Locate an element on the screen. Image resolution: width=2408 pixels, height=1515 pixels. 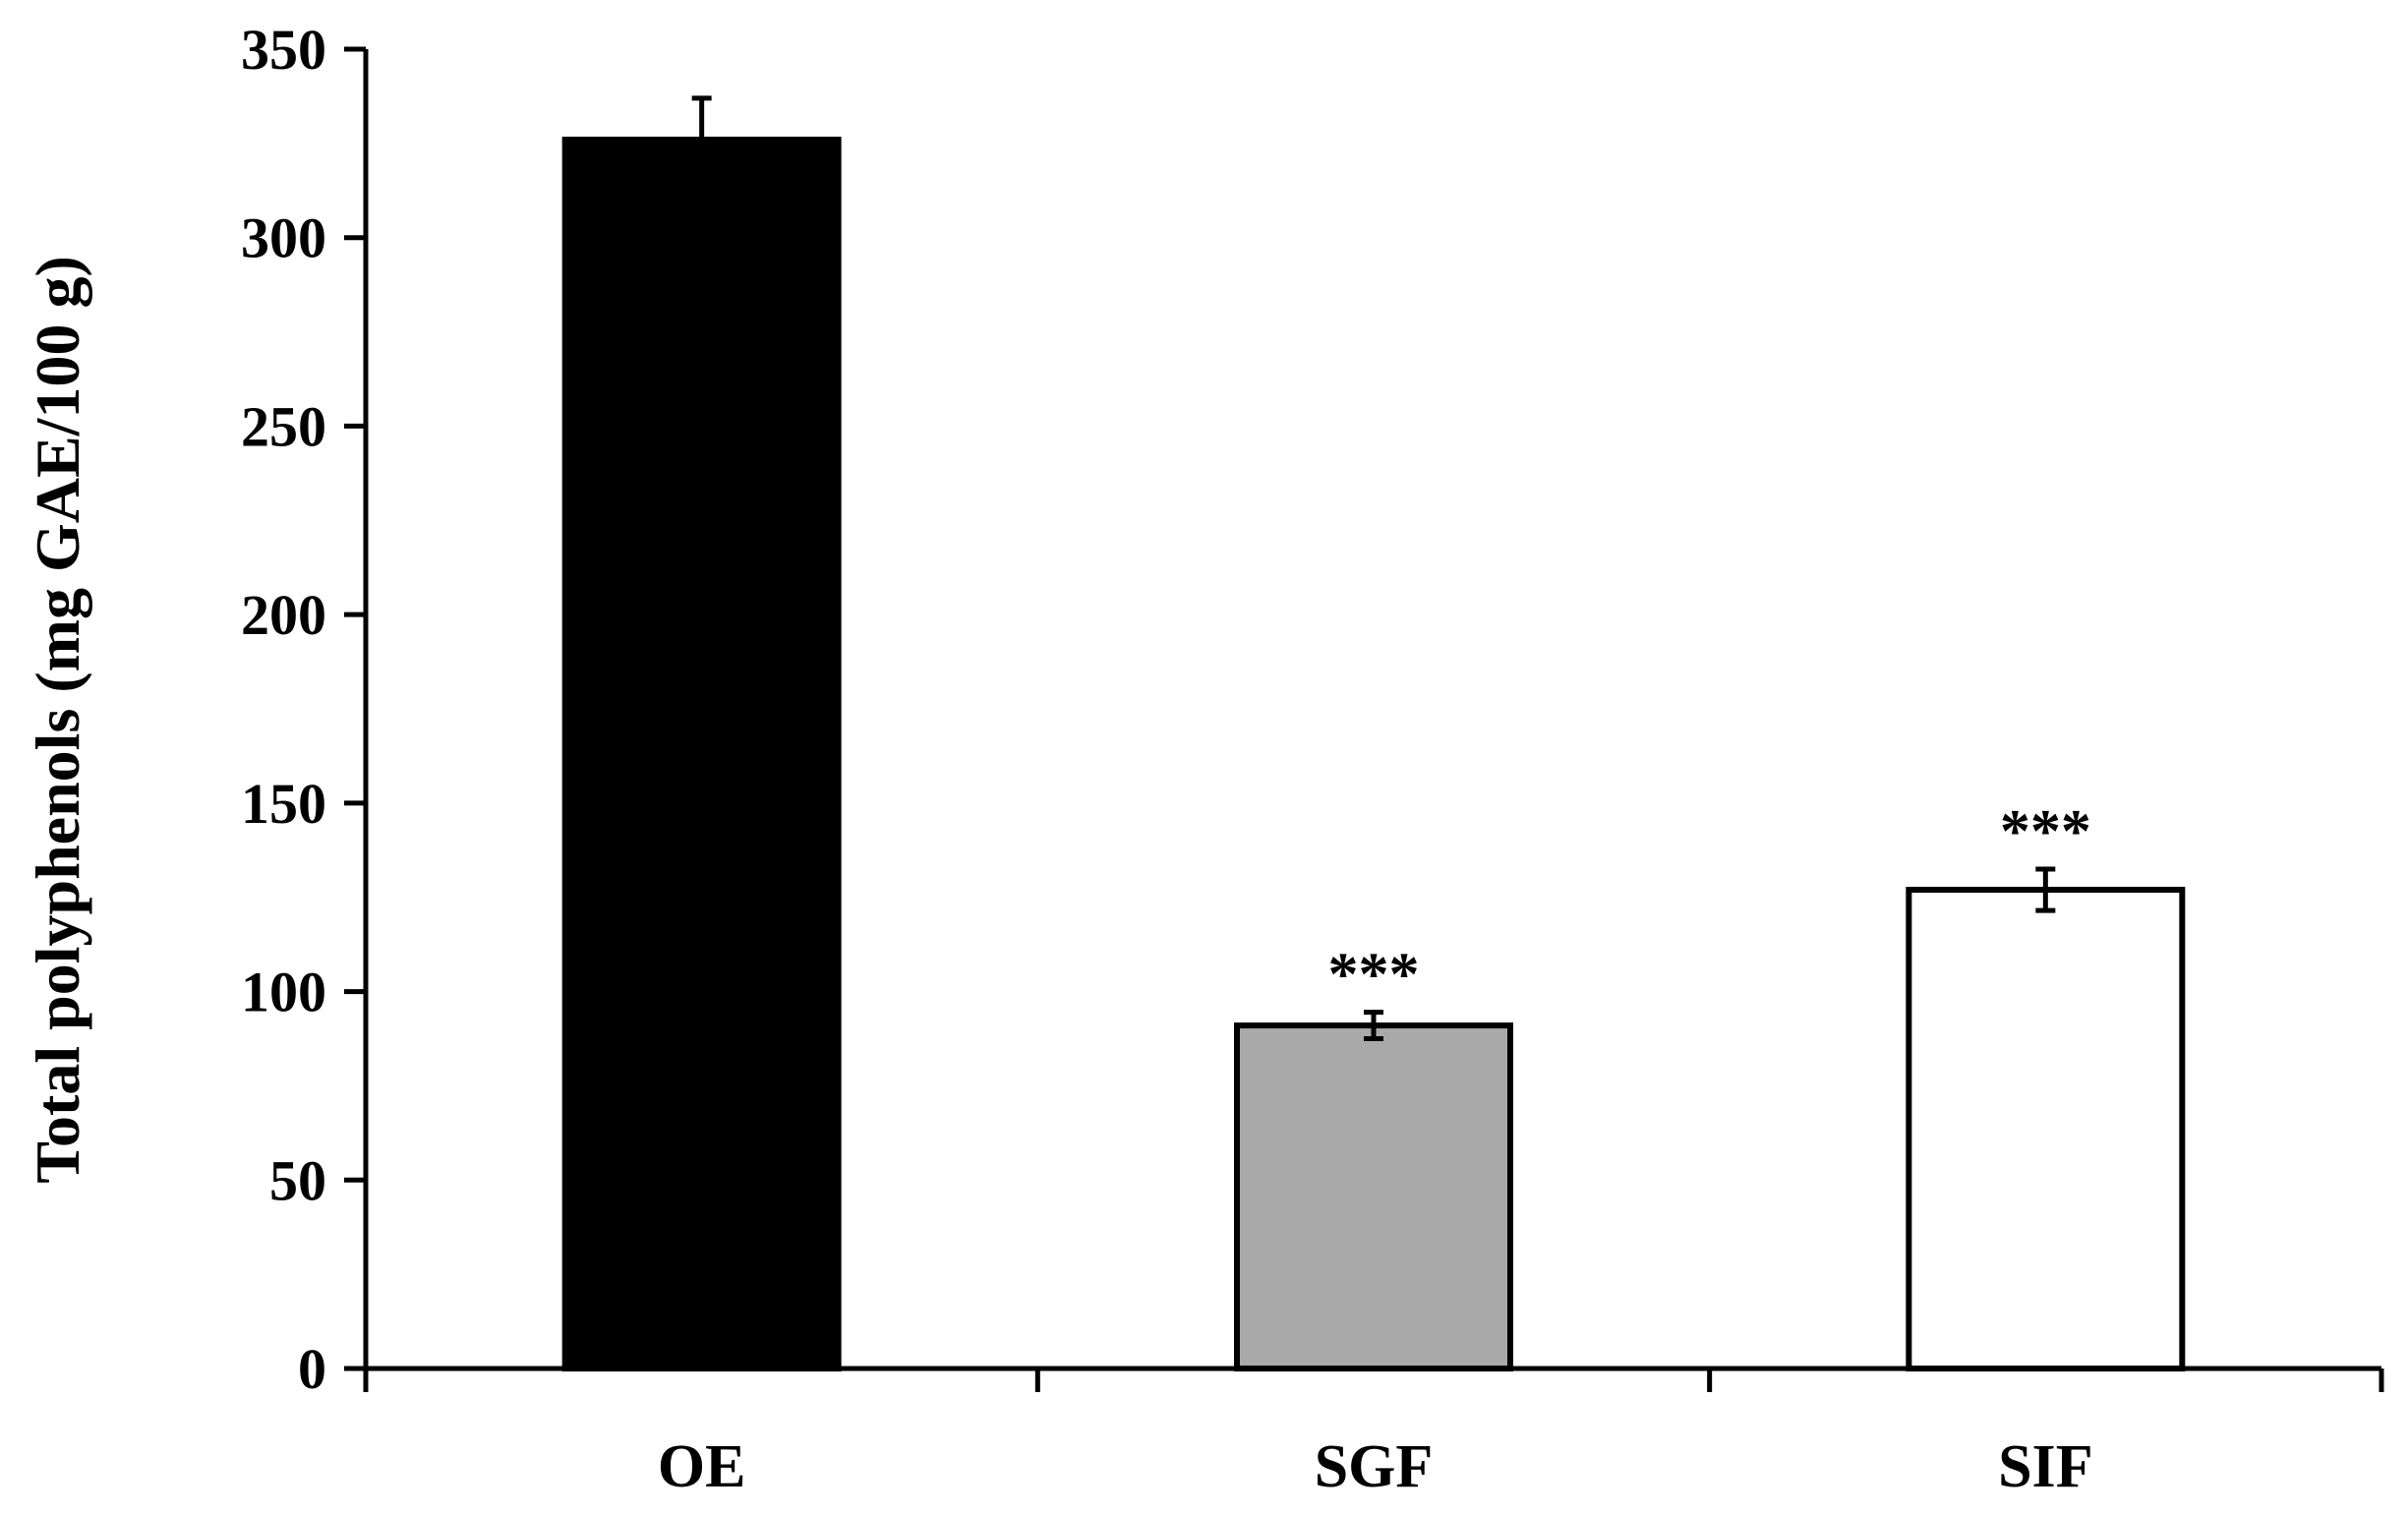
category-label-oe: OE is located at coordinates (702, 1466).